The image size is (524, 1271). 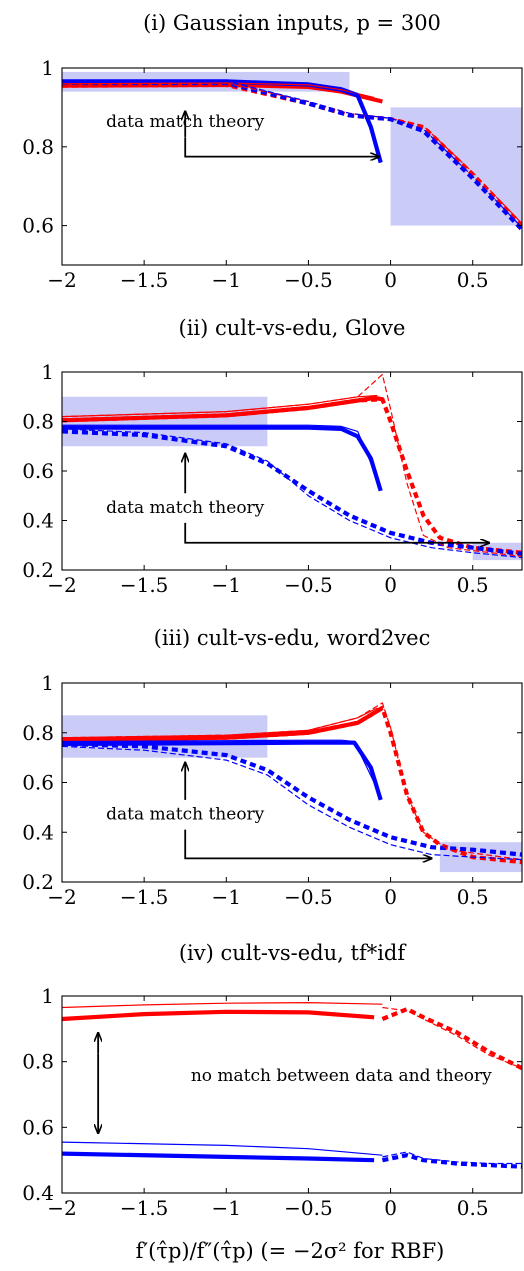 I want to click on chart-title: (iv) cult-vs-edu, tf*idf, so click(x=293, y=953).